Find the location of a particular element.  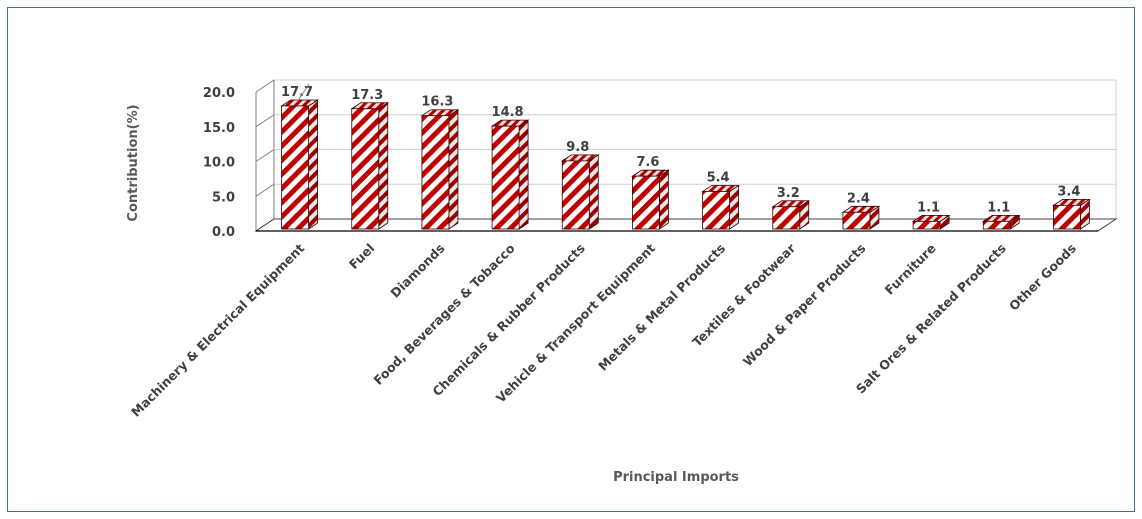

x-tick-label: Fuel is located at coordinates (362, 257).